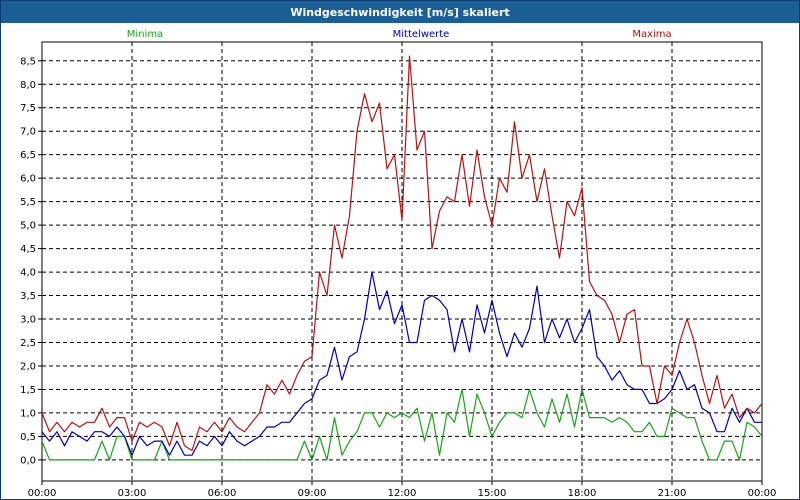  Describe the element at coordinates (28, 179) in the screenshot. I see `y-tick-label: 6,0` at that location.